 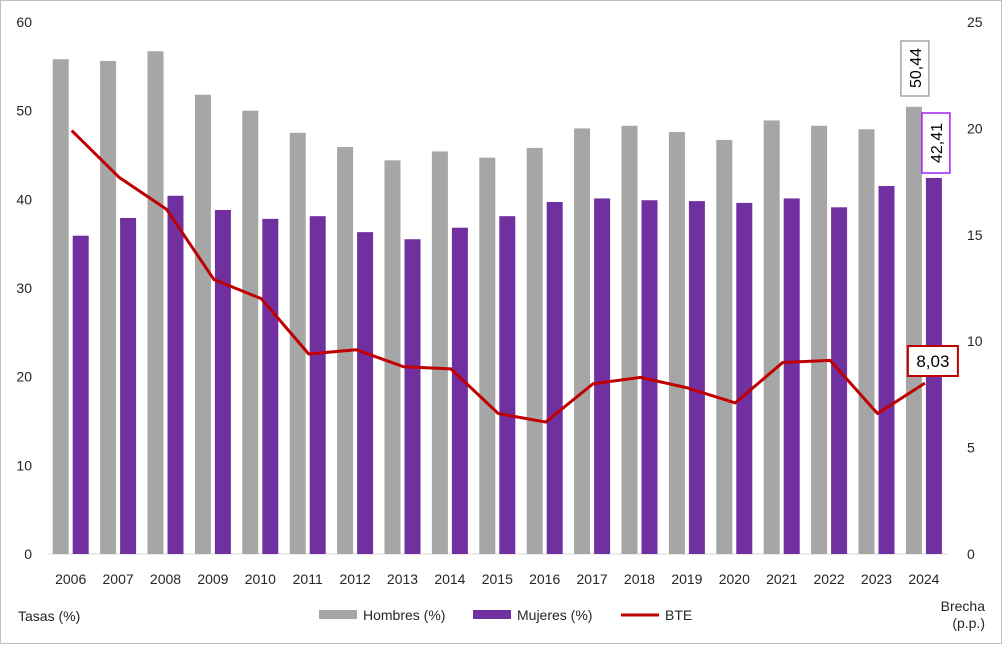 I want to click on y-left-tick-label: 40, so click(x=24, y=199).